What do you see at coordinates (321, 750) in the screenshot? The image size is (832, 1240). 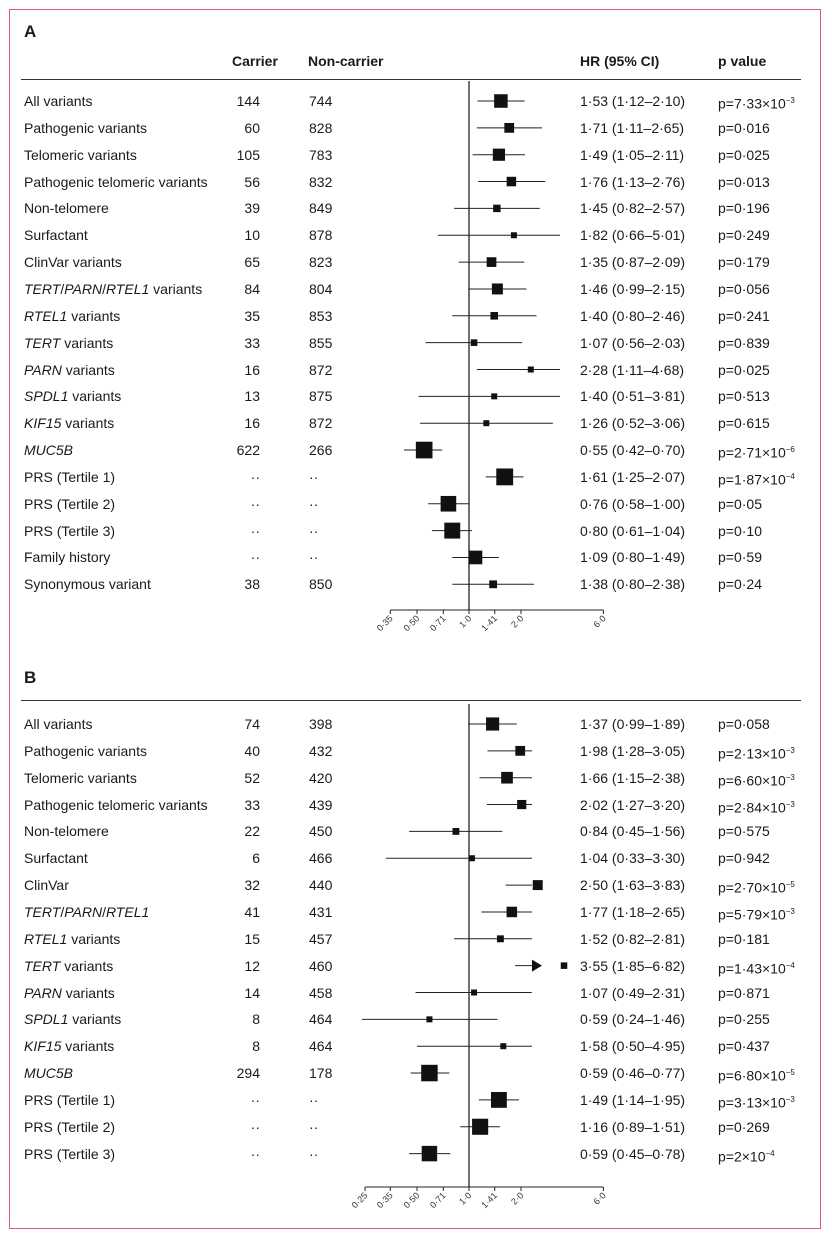 I see `noncarrier-count: 432` at bounding box center [321, 750].